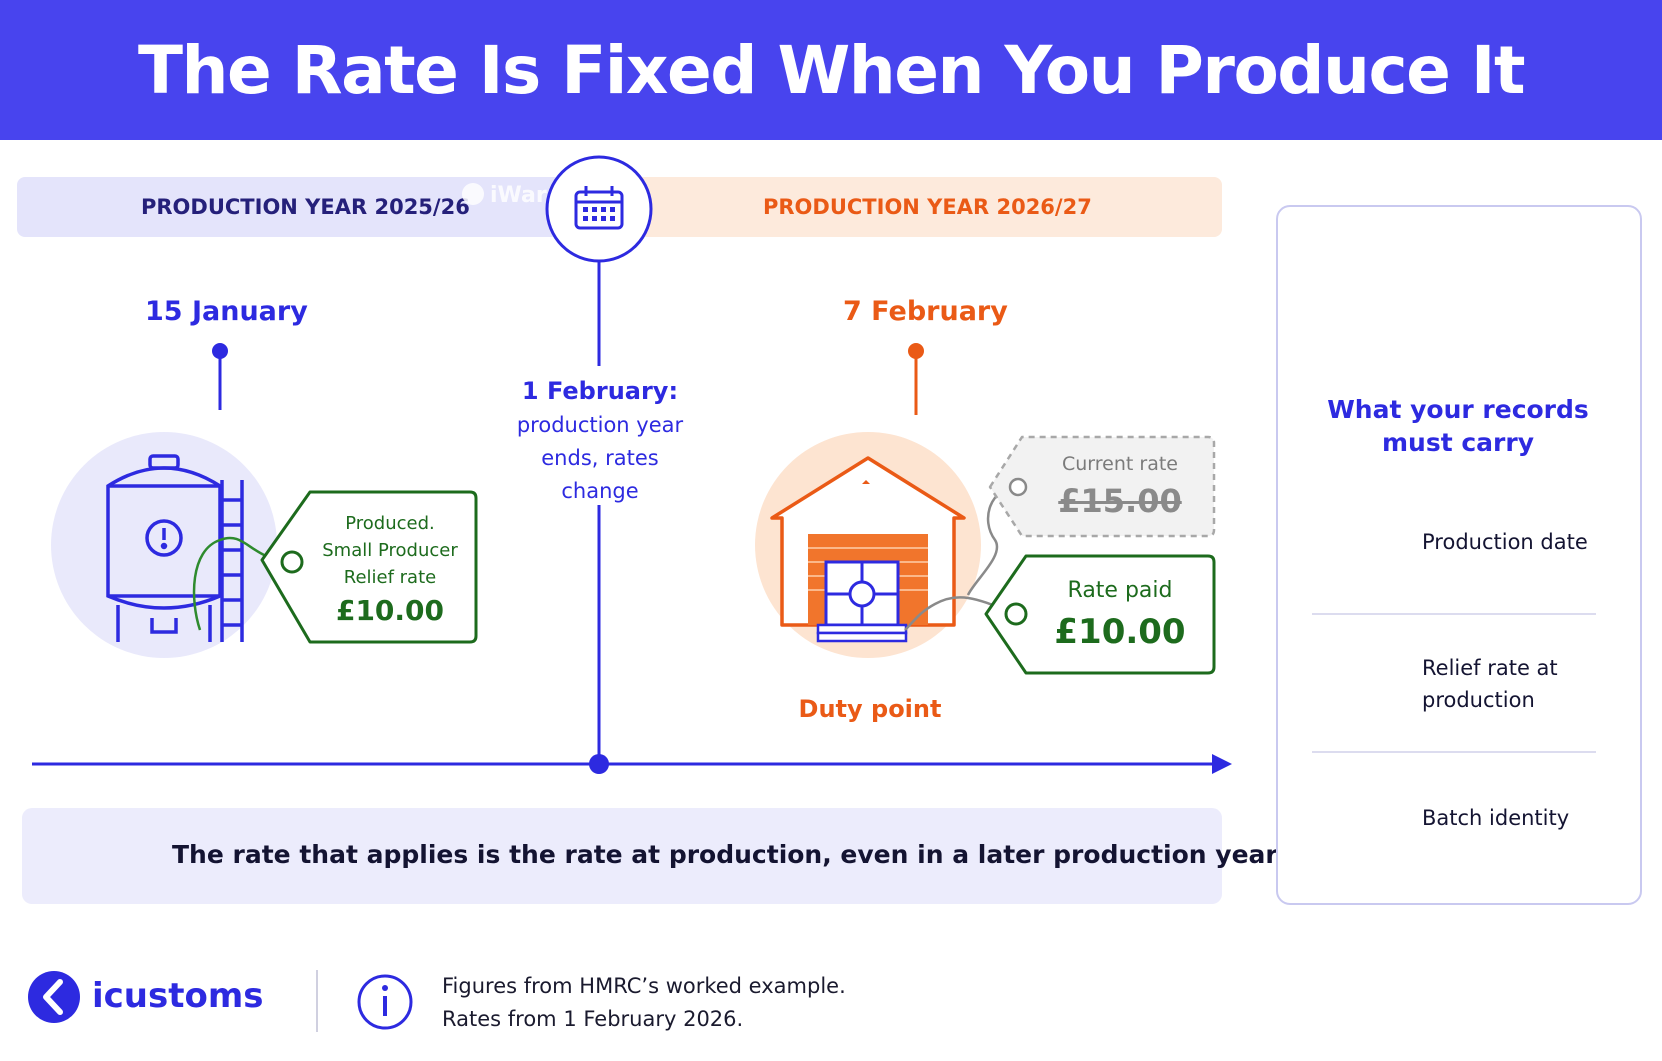  I want to click on current-rate-amount: £15.00, so click(1120, 501).